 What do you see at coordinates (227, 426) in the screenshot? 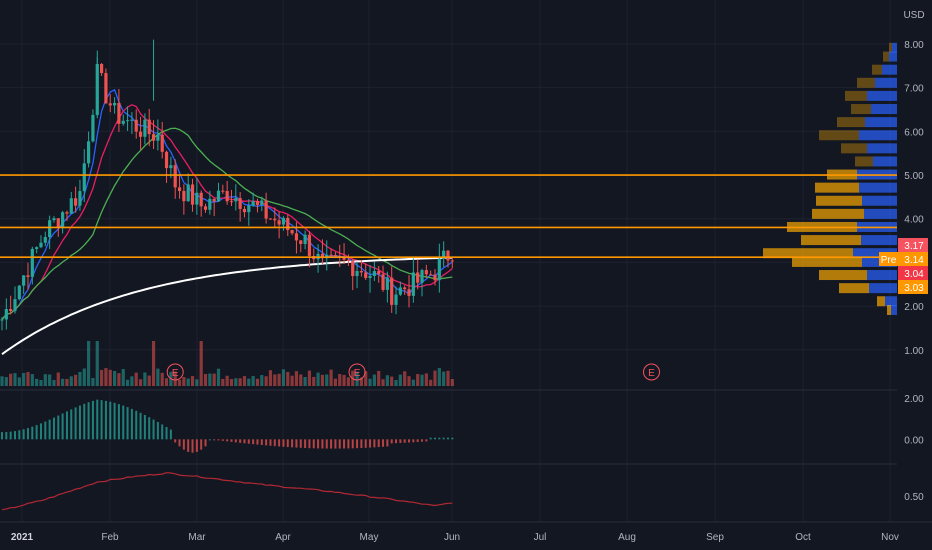
I see `macd-pane` at bounding box center [227, 426].